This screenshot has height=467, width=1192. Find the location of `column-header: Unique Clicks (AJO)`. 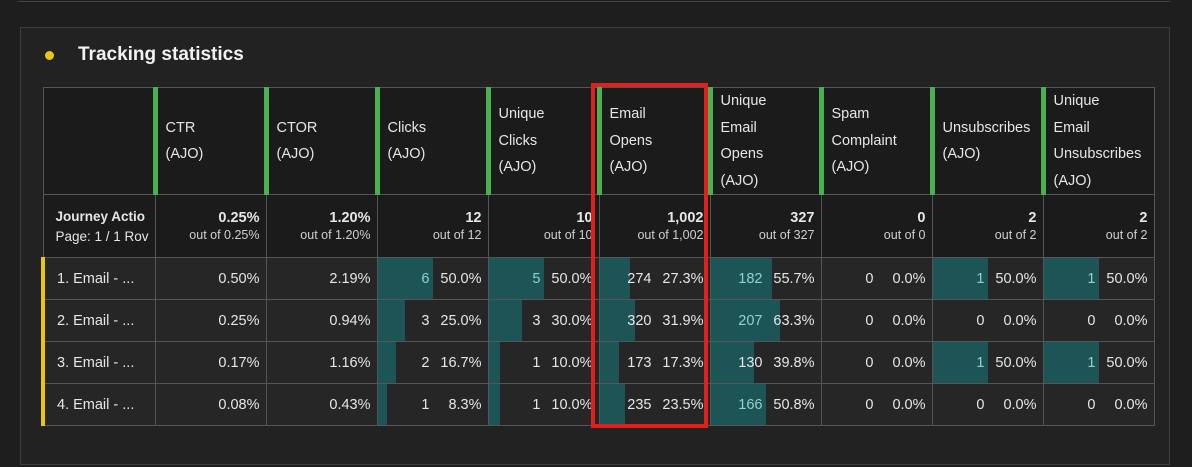

column-header: Unique Clicks (AJO) is located at coordinates (542, 141).